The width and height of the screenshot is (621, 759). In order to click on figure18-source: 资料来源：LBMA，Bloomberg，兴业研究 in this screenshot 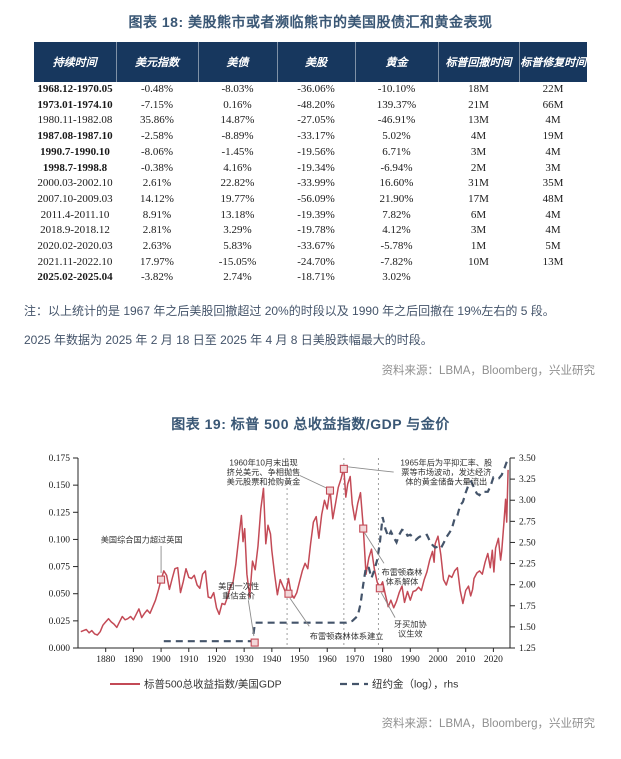, I will do `click(488, 371)`.